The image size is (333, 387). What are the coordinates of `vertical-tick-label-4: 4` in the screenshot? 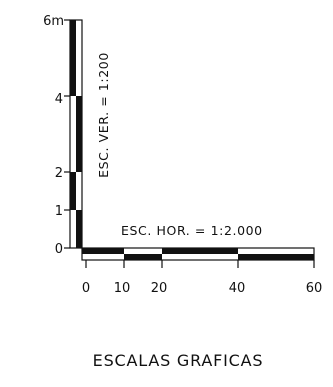 It's located at (59, 99).